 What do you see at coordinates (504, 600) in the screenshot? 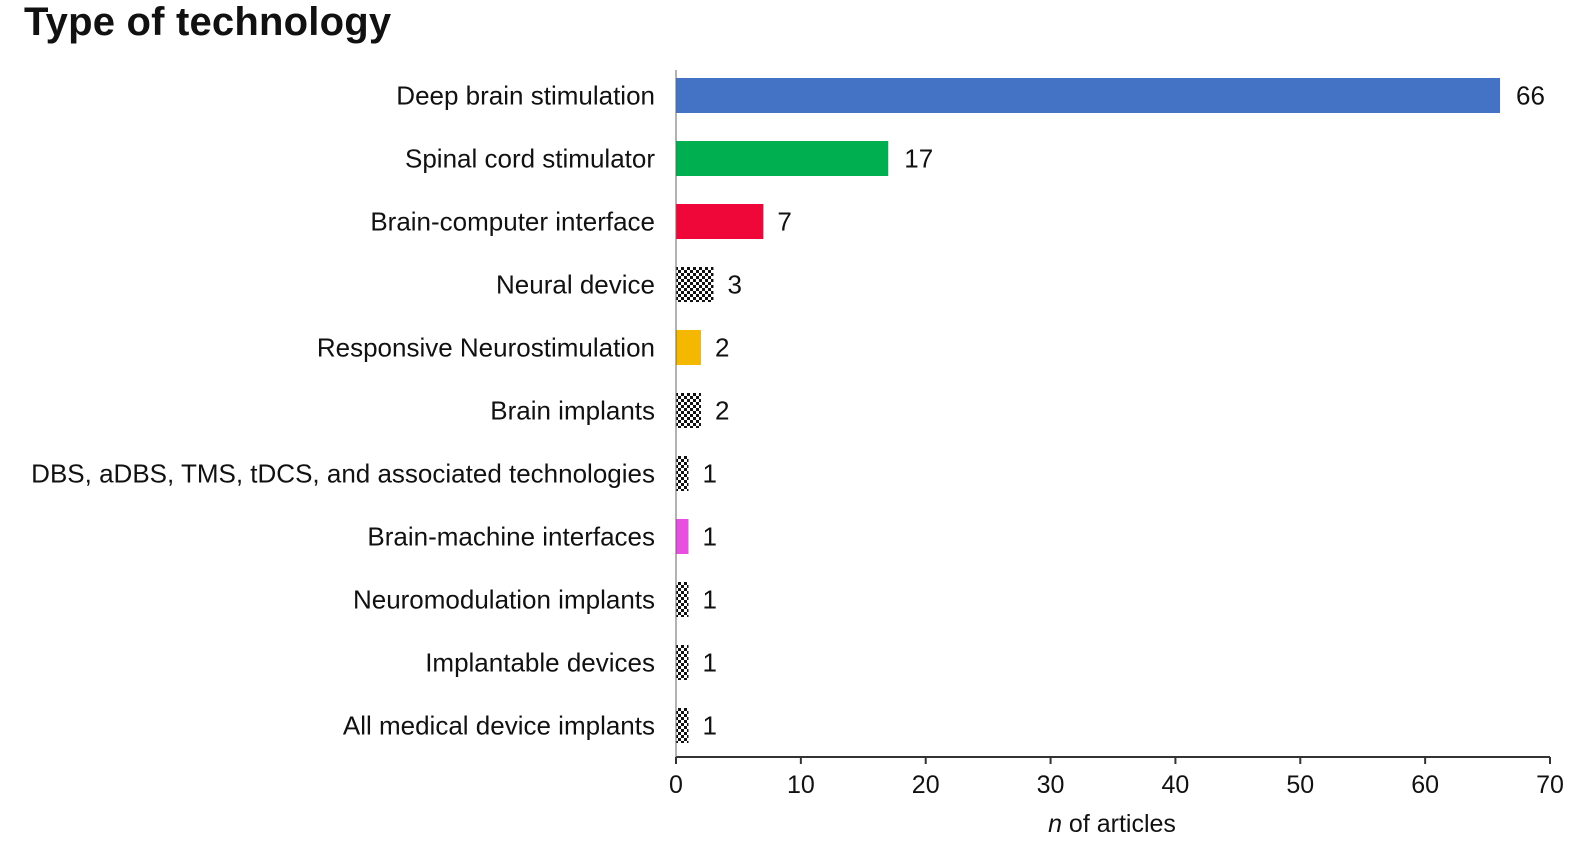
I see `category-label-neuromodulation-implants: Neuromodulation implants` at bounding box center [504, 600].